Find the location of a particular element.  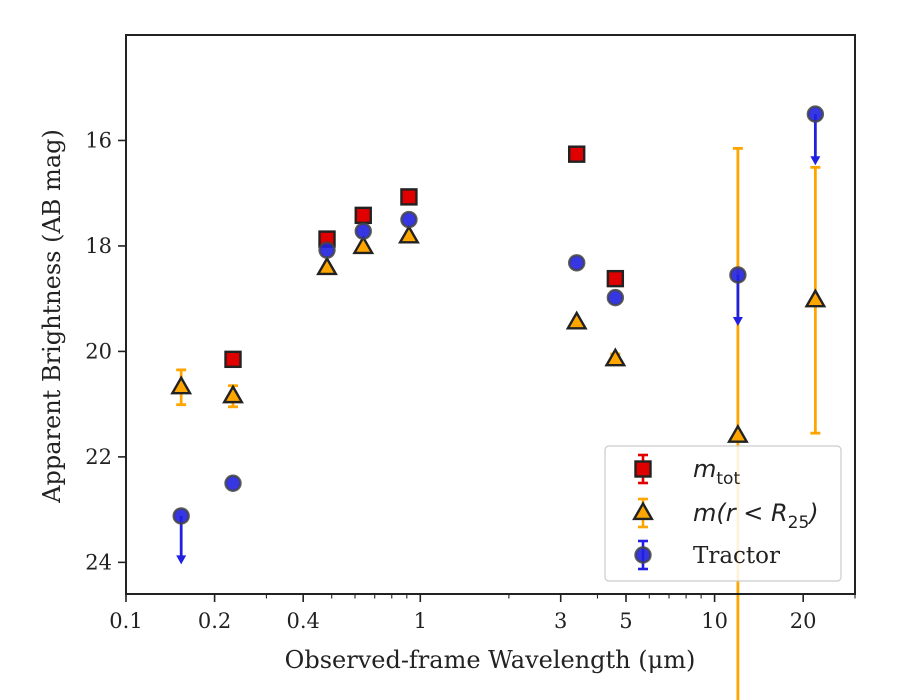

legend-label-0: mtot is located at coordinates (716, 472).